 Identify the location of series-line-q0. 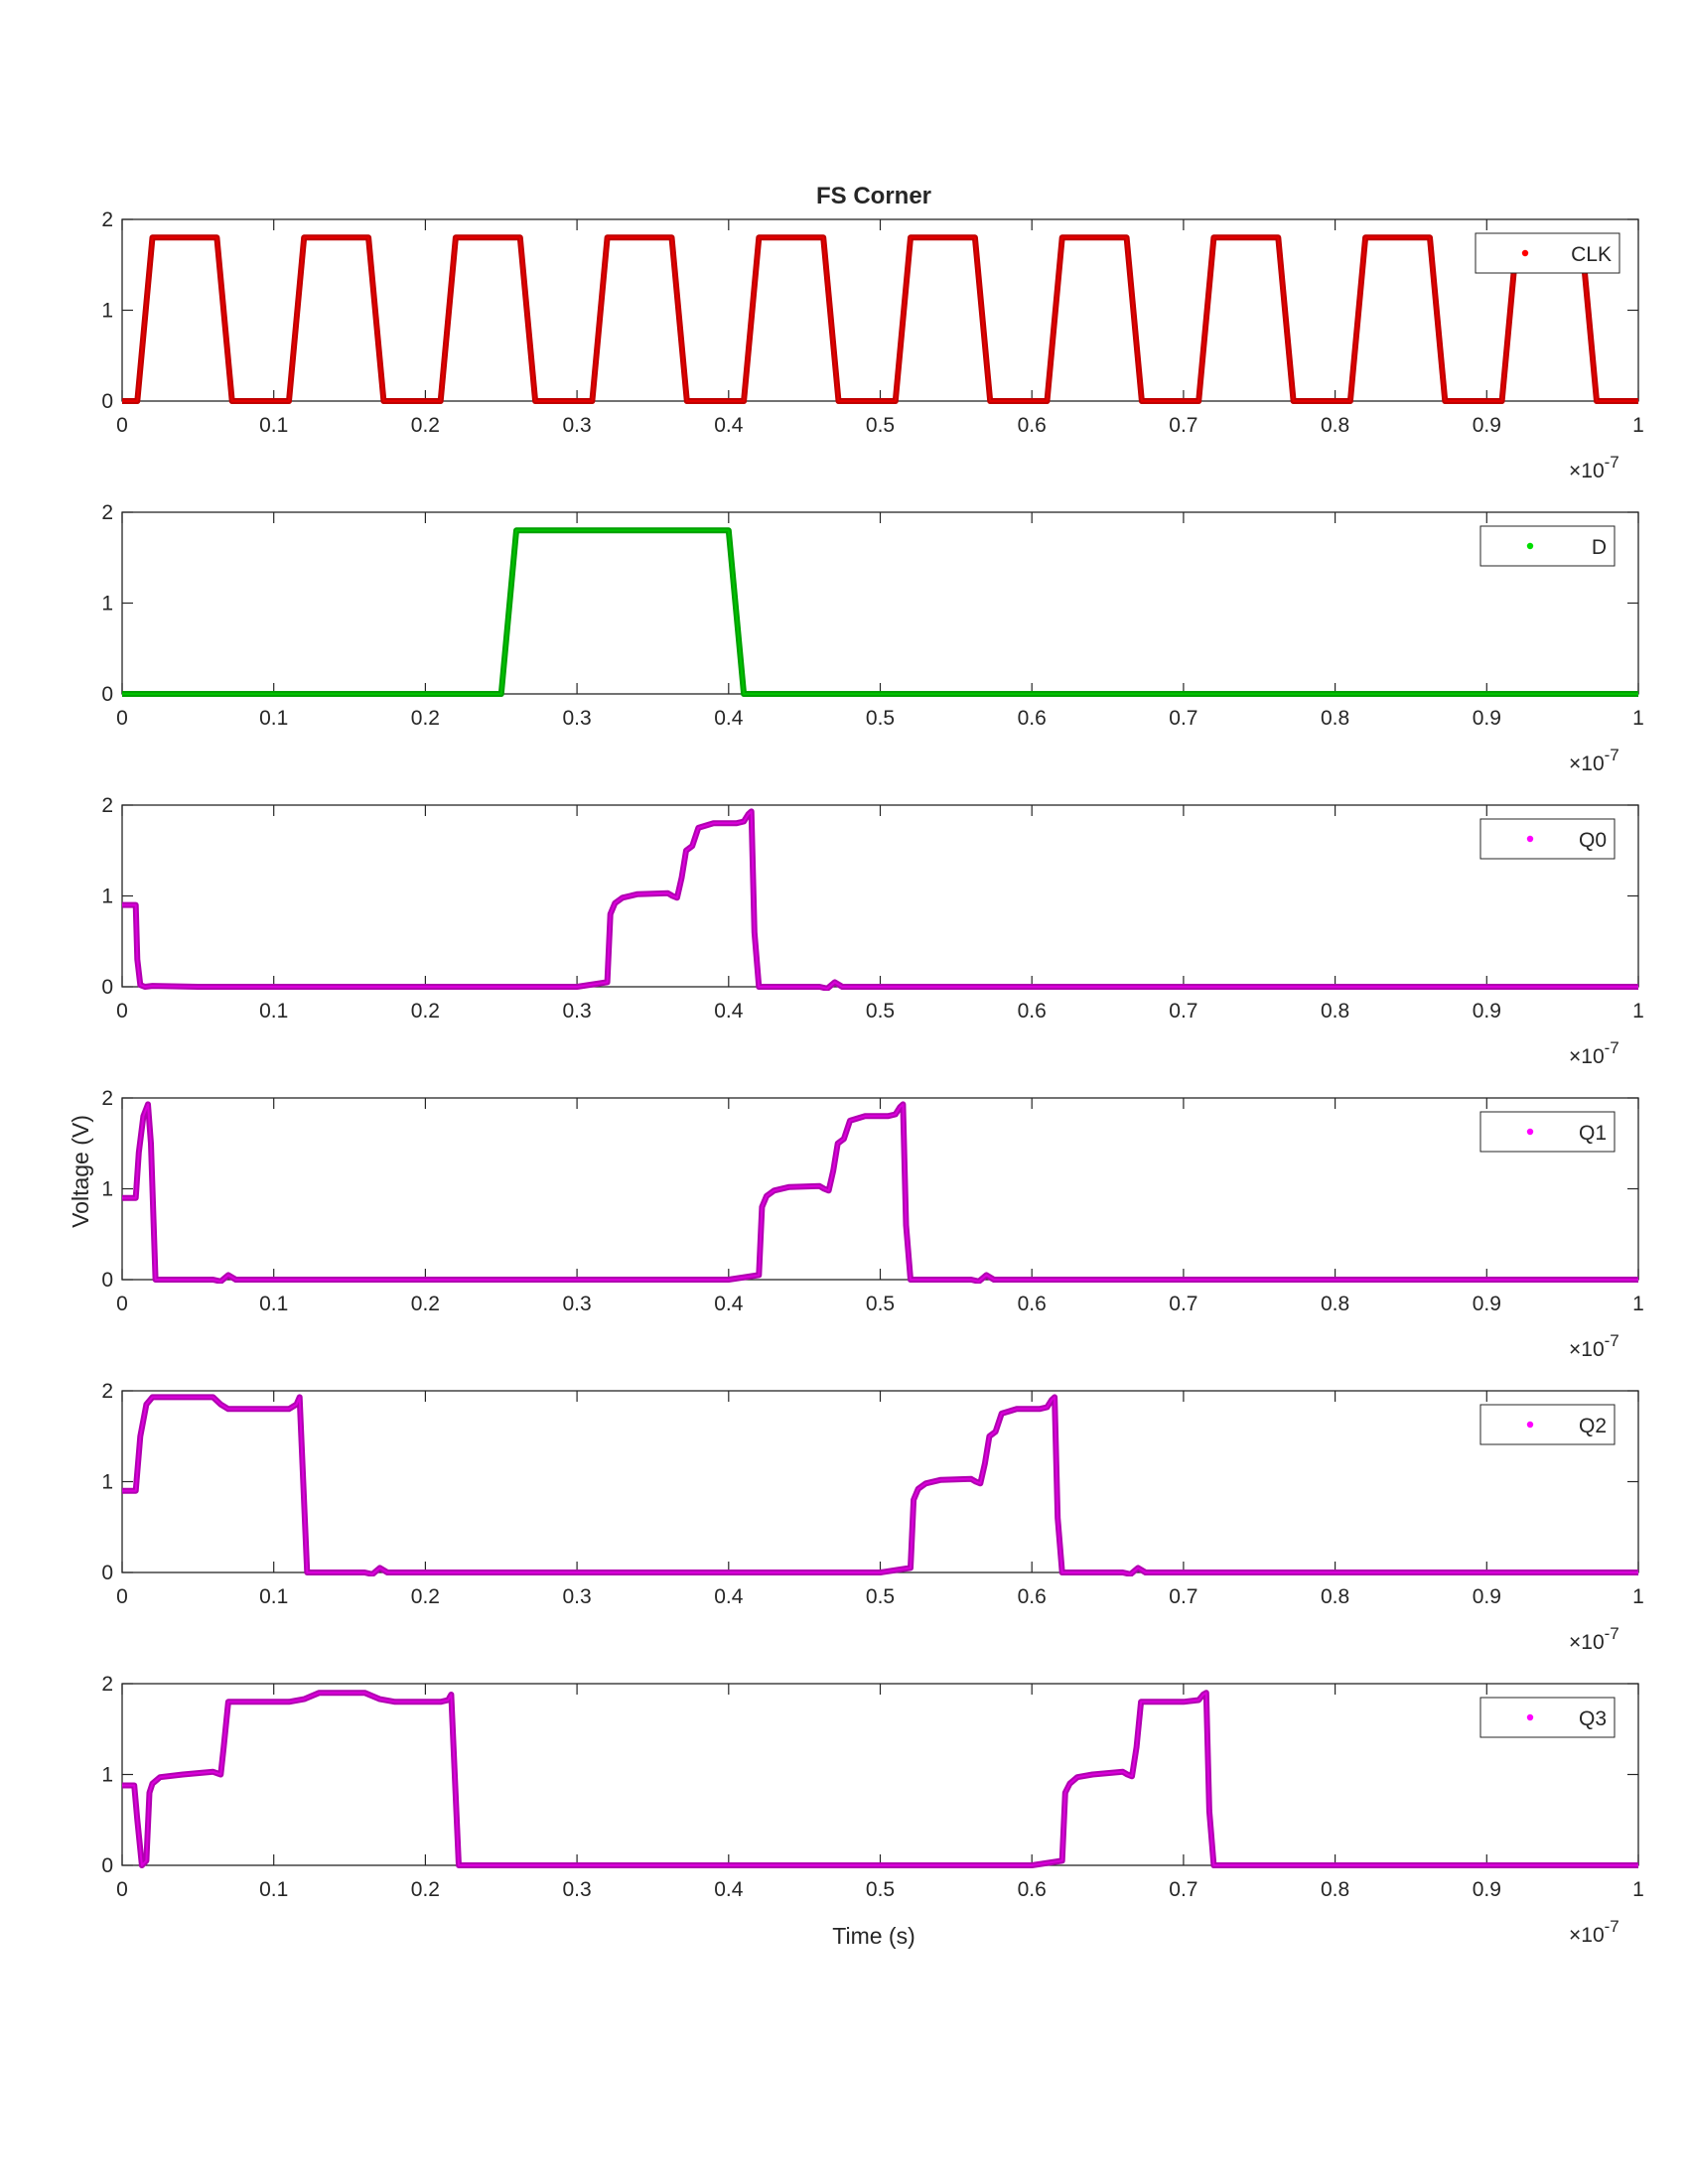
(880, 899).